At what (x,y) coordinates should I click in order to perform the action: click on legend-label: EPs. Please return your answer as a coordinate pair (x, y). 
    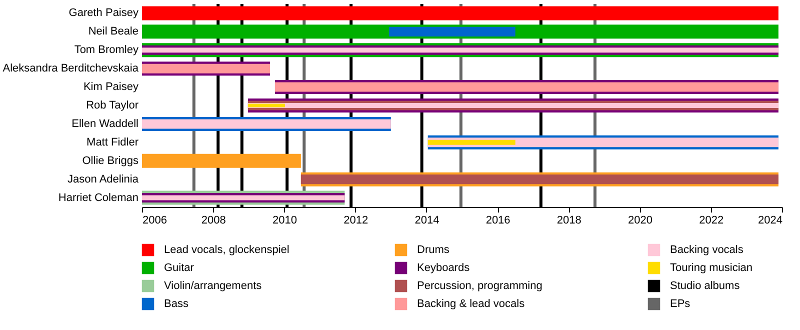
    Looking at the image, I should click on (680, 304).